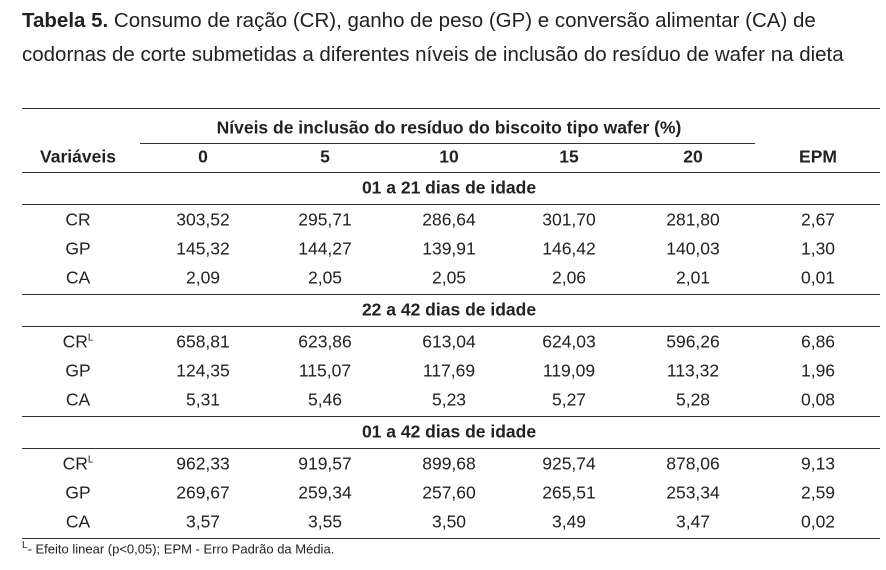  What do you see at coordinates (449, 187) in the screenshot?
I see `section-title: 01 a 21 dias de idade` at bounding box center [449, 187].